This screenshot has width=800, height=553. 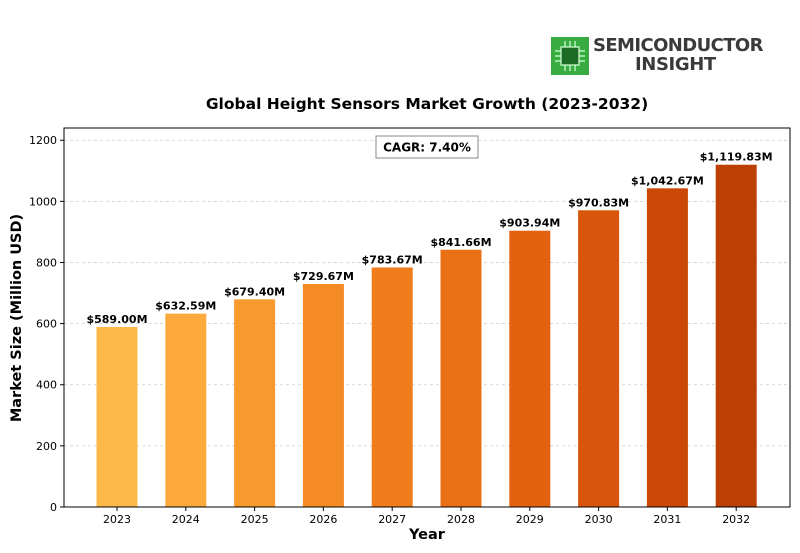 What do you see at coordinates (667, 519) in the screenshot?
I see `x-tick-label: 2031` at bounding box center [667, 519].